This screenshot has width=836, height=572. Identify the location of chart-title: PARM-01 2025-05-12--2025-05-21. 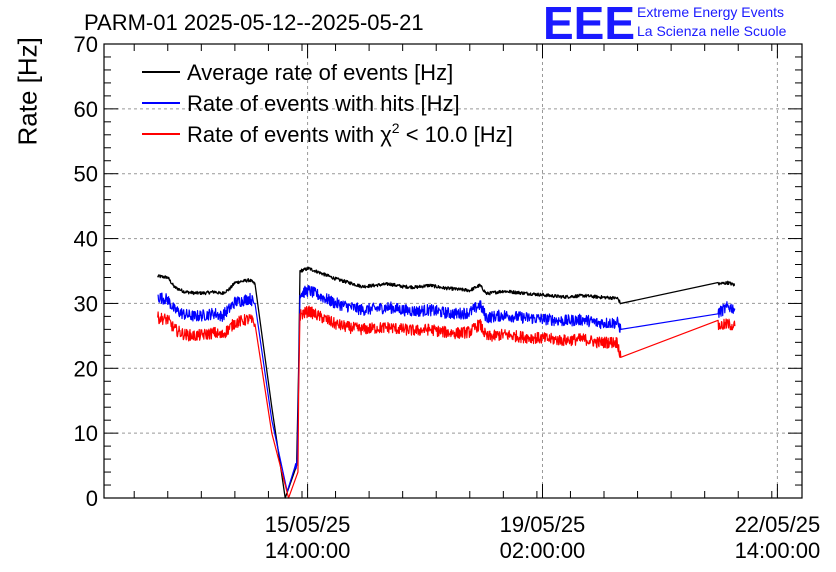
(254, 22).